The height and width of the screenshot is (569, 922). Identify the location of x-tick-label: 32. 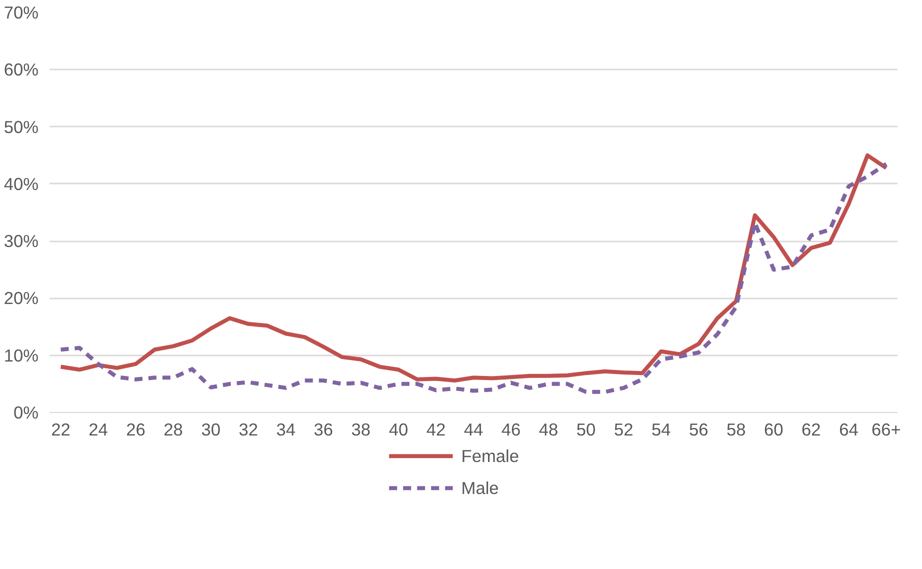
(248, 430).